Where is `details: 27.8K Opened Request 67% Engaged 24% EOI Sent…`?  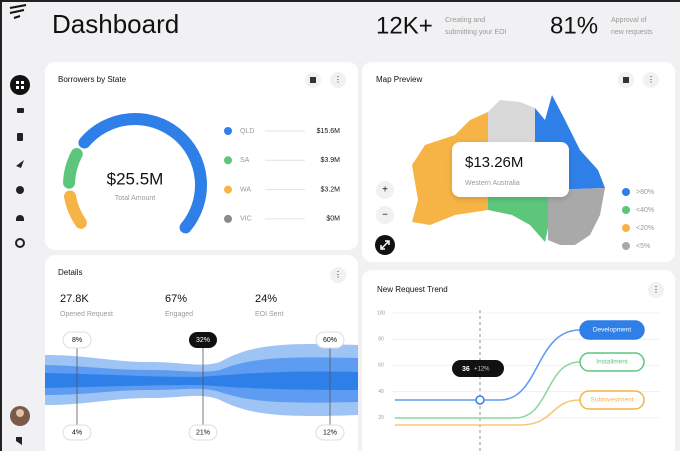 details: 27.8K Opened Request 67% Engaged 24% EOI Sent… is located at coordinates (202, 367).